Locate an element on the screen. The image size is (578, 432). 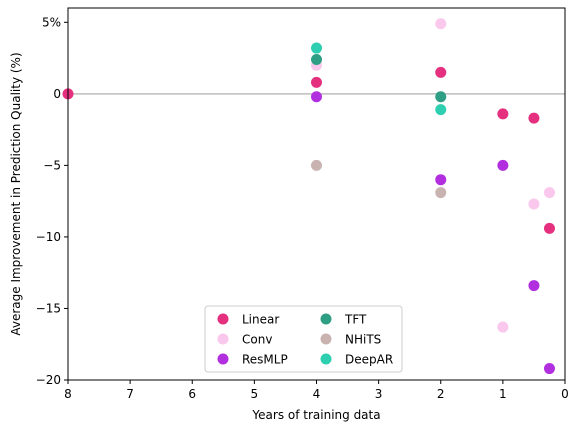
x-tick-label: 0 is located at coordinates (565, 394).